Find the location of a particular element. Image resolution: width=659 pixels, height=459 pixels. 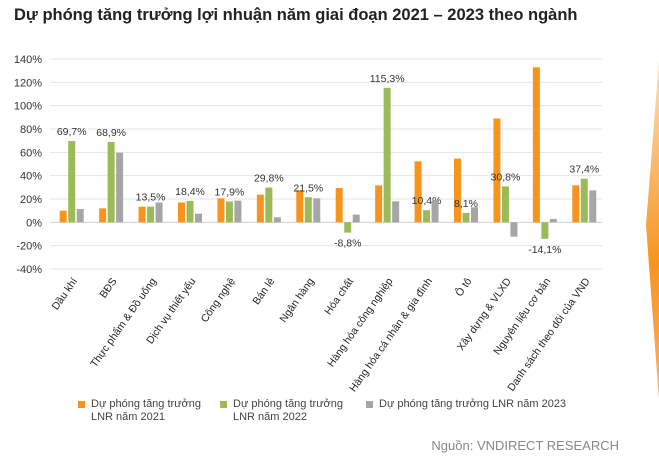

x-tick-label: Ngân hàng is located at coordinates (296, 300).